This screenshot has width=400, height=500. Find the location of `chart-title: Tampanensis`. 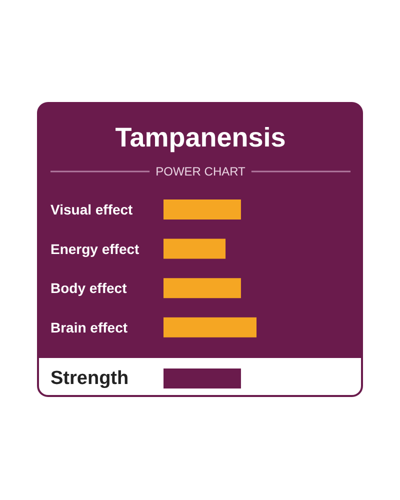

chart-title: Tampanensis is located at coordinates (200, 137).